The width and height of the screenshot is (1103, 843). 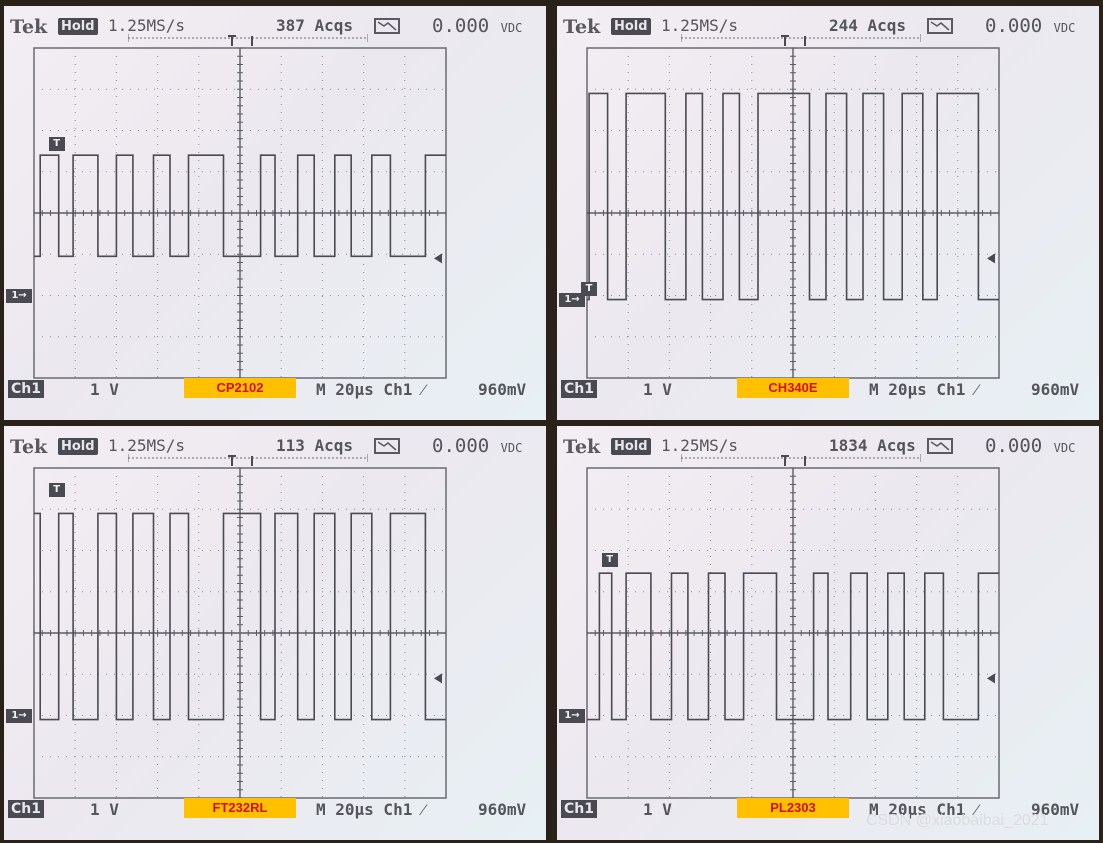 What do you see at coordinates (868, 25) in the screenshot?
I see `acquisition-count: 244 Acqs` at bounding box center [868, 25].